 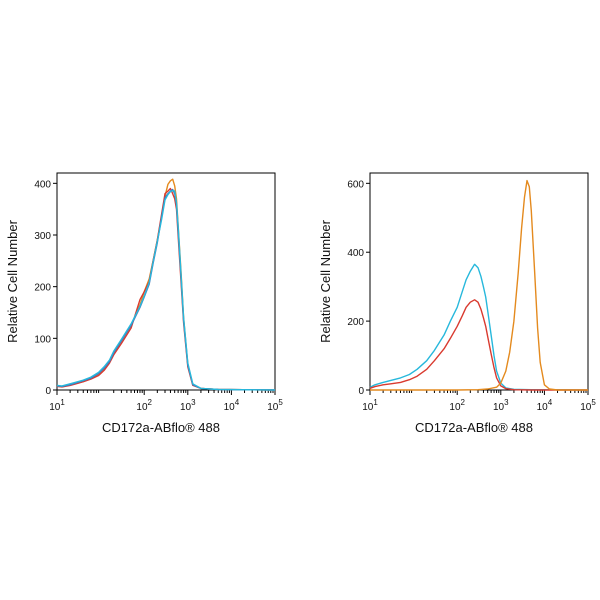 I want to click on y-tick-label: 600, so click(x=355, y=184).